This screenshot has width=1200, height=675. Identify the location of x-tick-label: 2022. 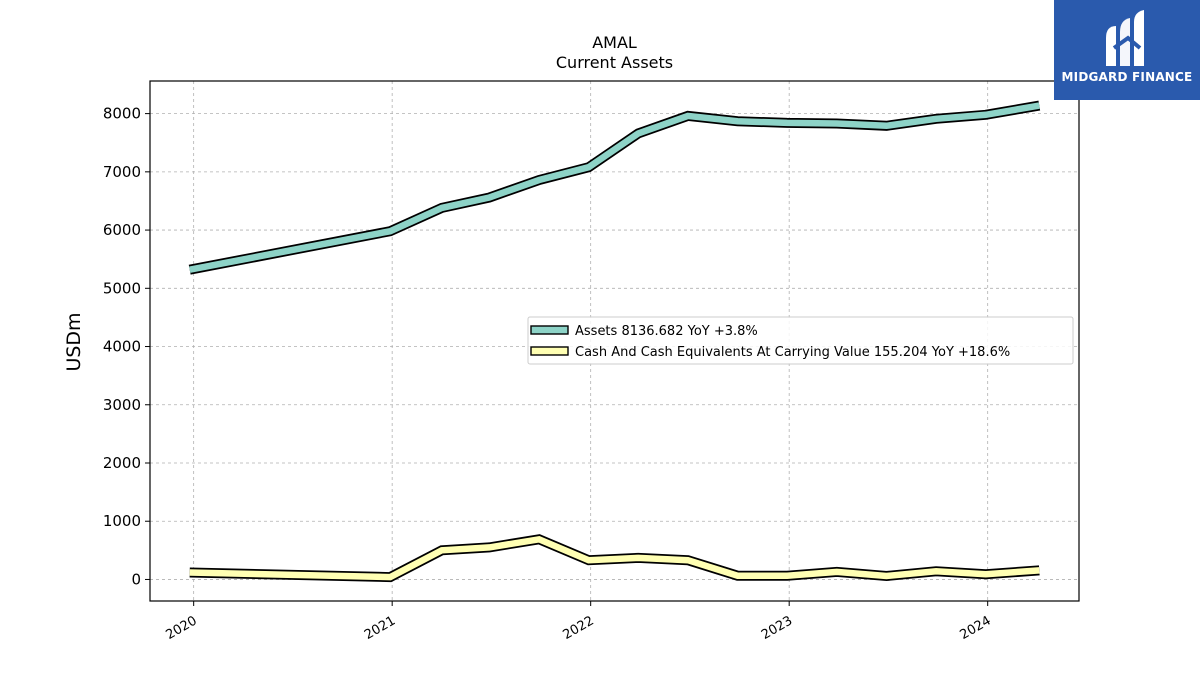
(579, 628).